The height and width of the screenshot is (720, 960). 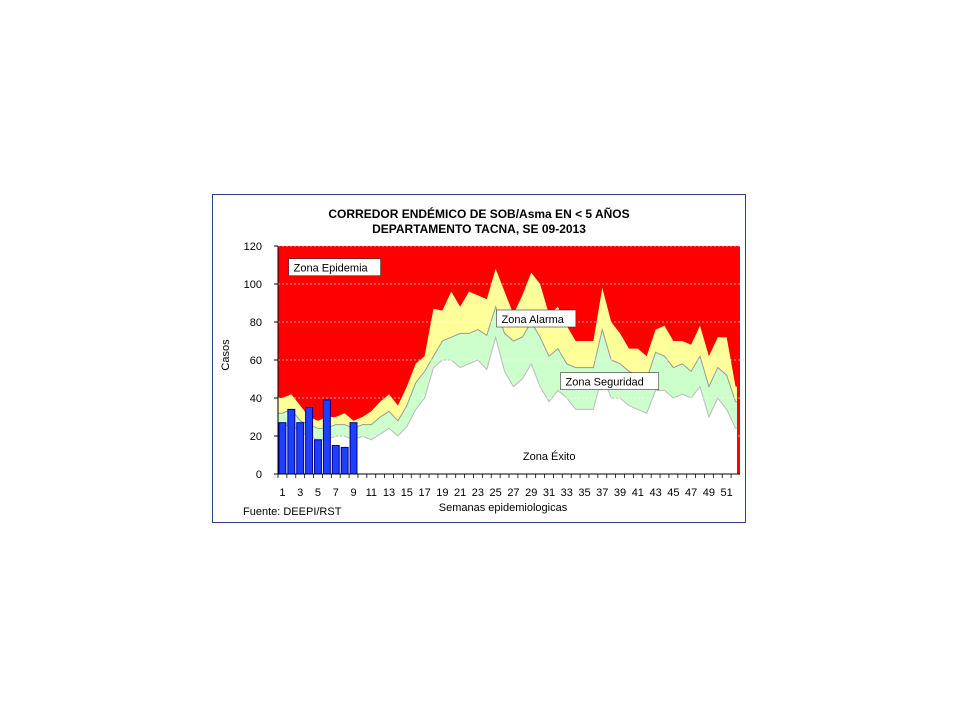 What do you see at coordinates (503, 508) in the screenshot?
I see `x-axis-label: Semanas epidemiologicas` at bounding box center [503, 508].